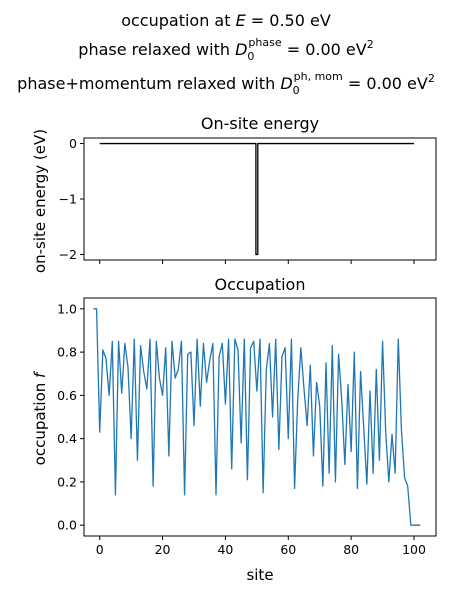 The width and height of the screenshot is (453, 593). Describe the element at coordinates (67, 352) in the screenshot. I see `occupation-ytick-label: 0.8` at that location.